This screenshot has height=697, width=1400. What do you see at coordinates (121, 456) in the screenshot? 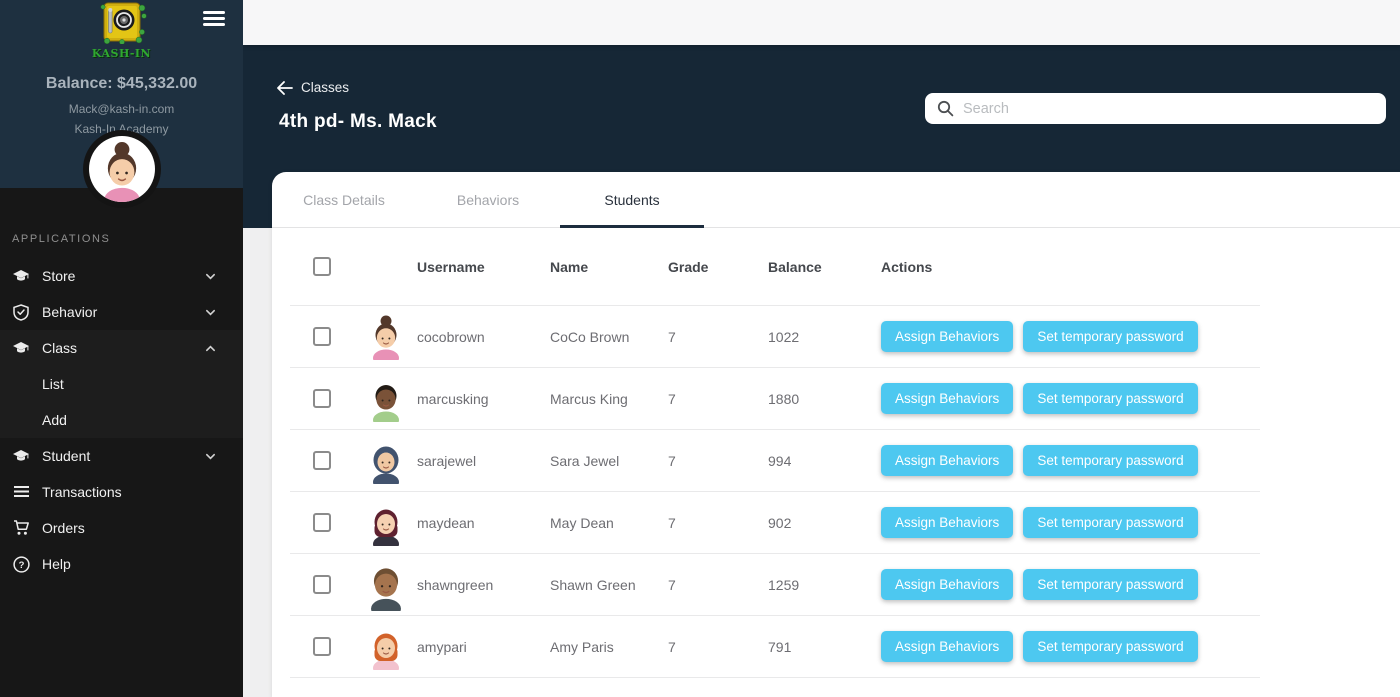
I see `sidebar-item-student: Student` at bounding box center [121, 456].